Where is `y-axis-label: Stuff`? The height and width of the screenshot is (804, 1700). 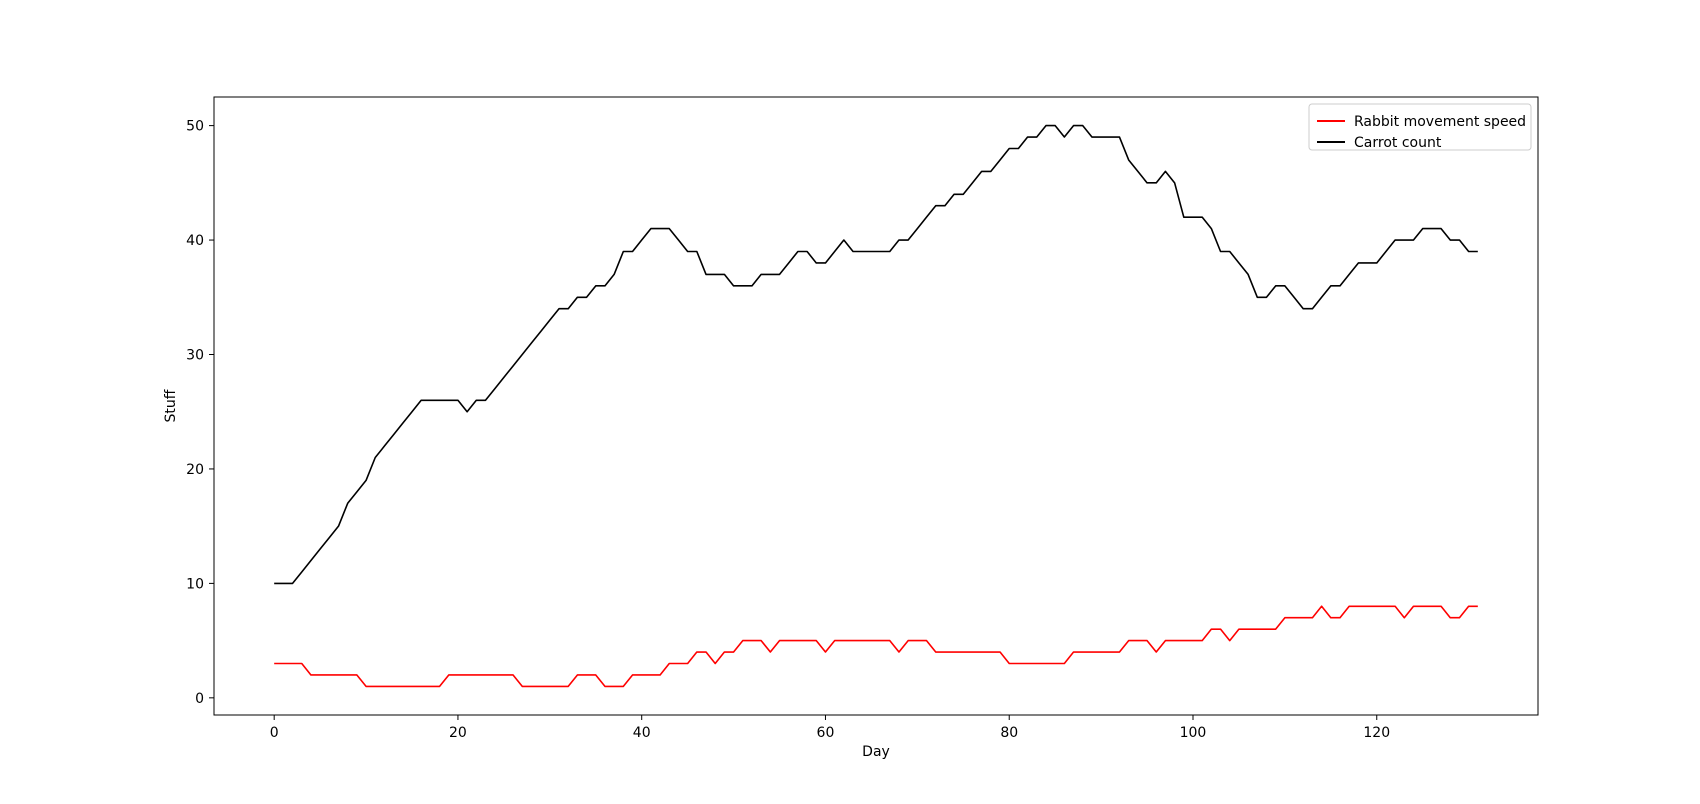
y-axis-label: Stuff is located at coordinates (171, 405).